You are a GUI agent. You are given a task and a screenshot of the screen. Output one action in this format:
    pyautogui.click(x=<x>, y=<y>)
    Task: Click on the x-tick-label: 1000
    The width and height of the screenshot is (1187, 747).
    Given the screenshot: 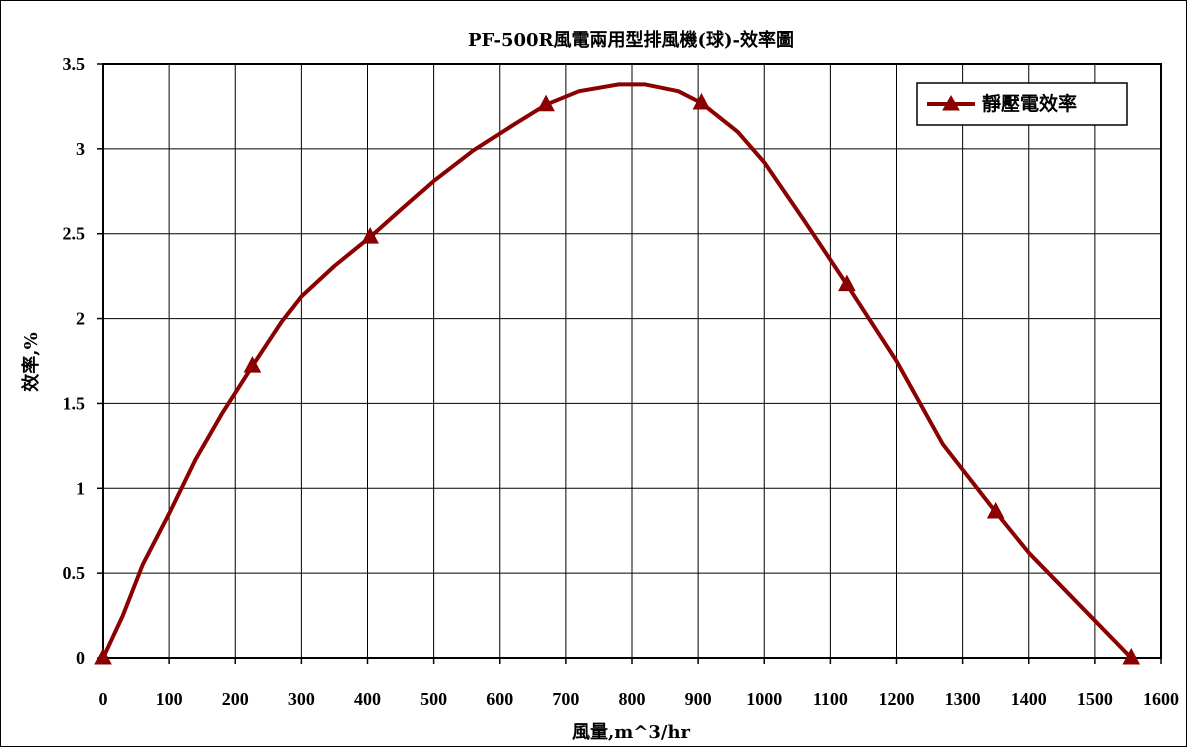 What is the action you would take?
    pyautogui.click(x=764, y=699)
    